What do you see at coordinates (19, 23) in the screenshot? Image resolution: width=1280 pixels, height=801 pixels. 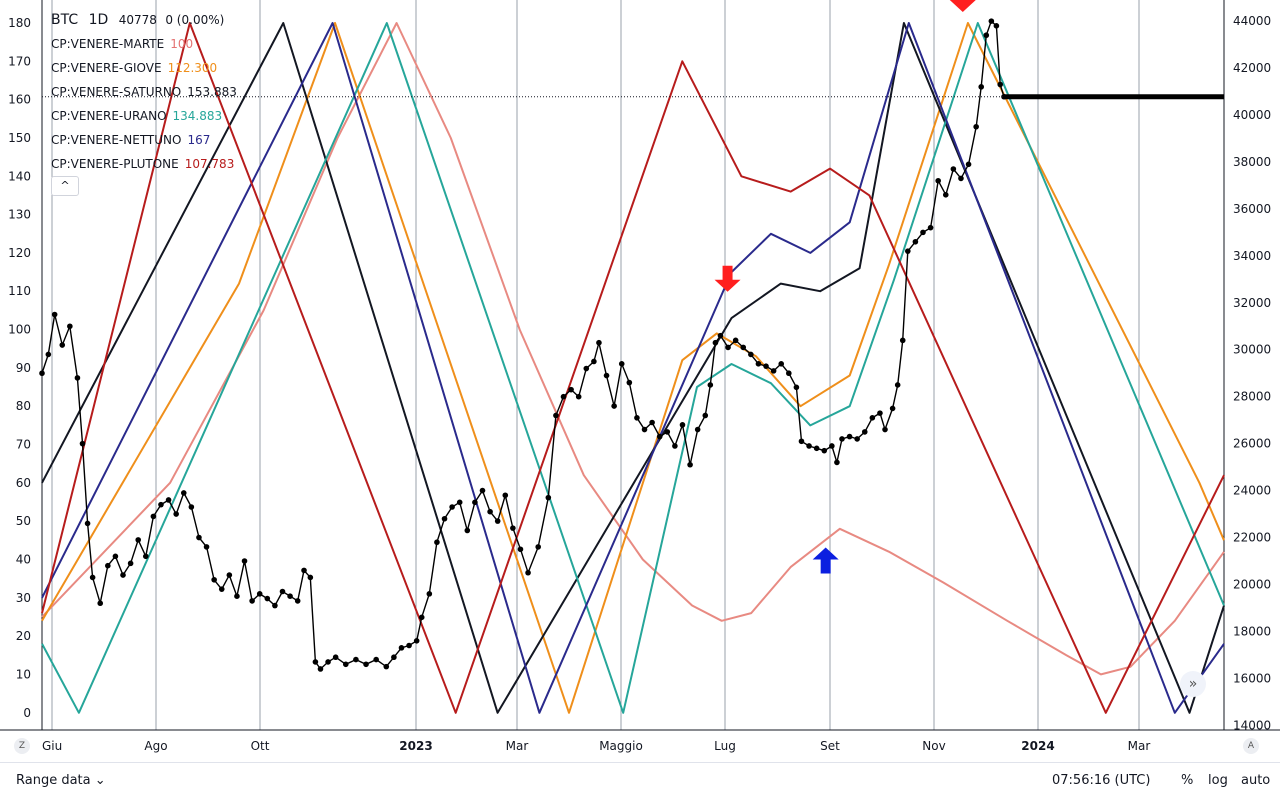 I see `left-tick-label: 180` at bounding box center [19, 23].